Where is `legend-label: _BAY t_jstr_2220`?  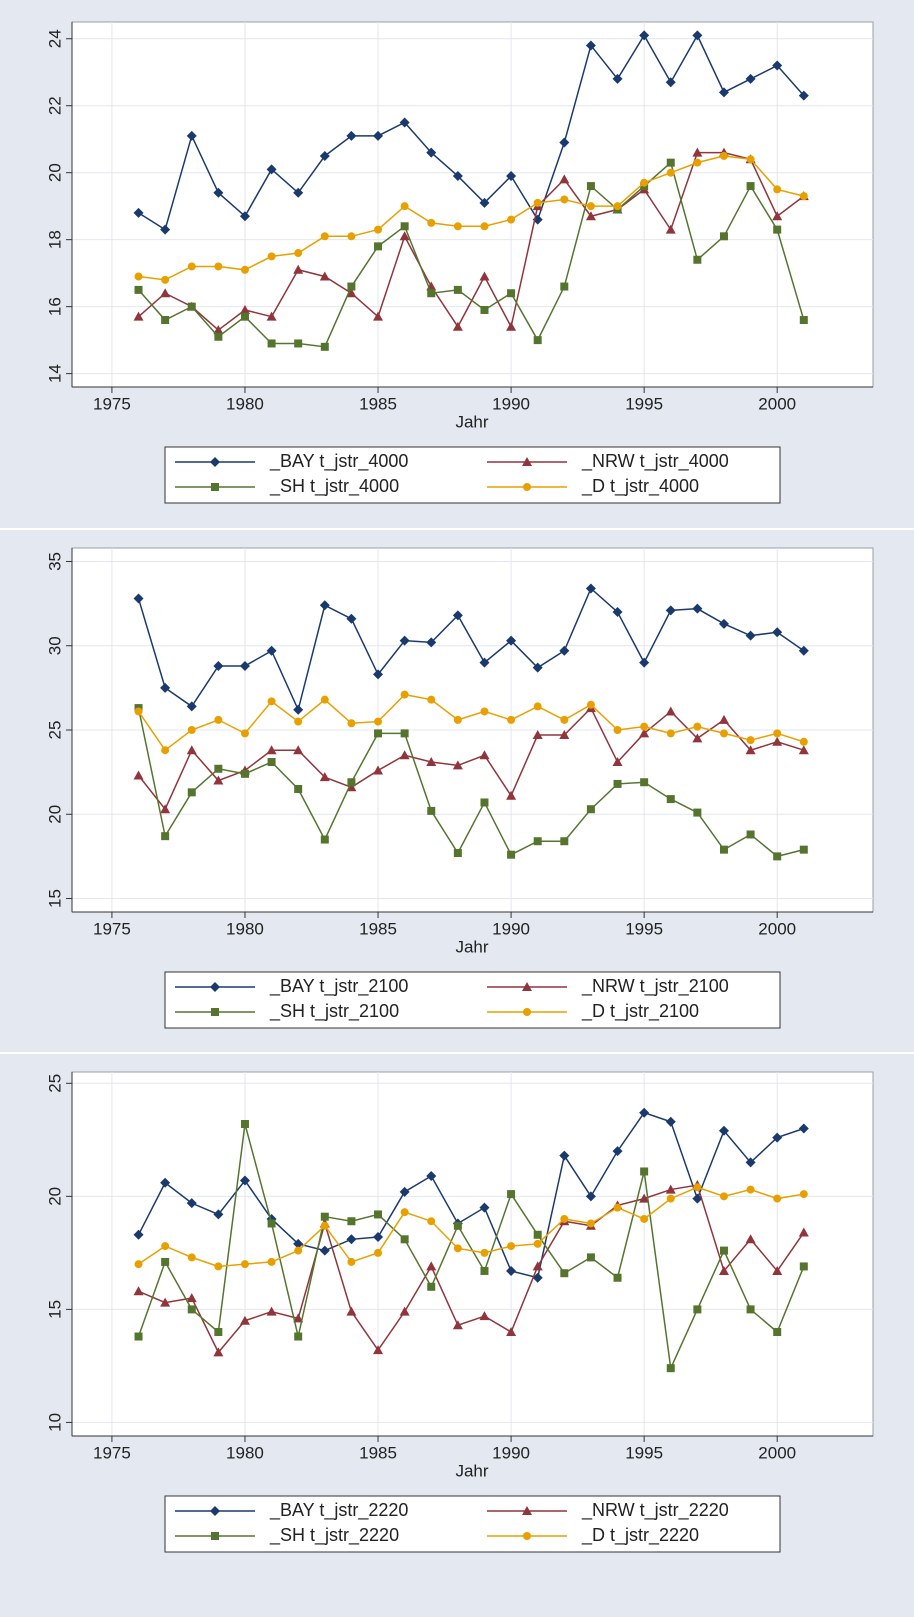
legend-label: _BAY t_jstr_2220 is located at coordinates (338, 1510).